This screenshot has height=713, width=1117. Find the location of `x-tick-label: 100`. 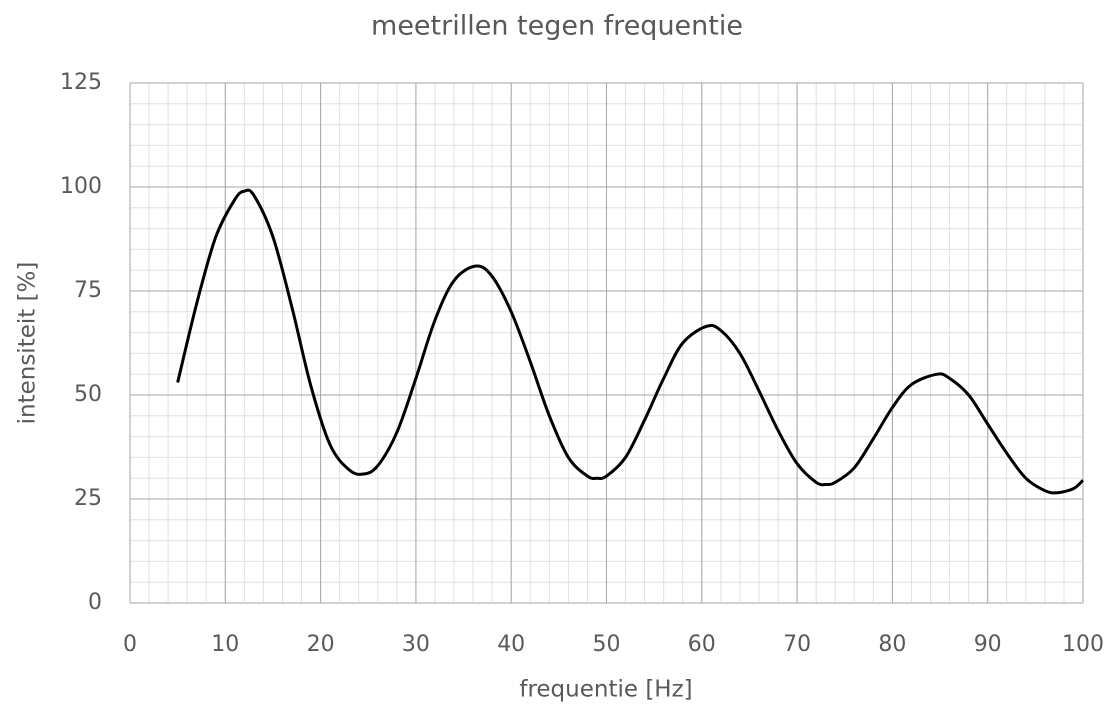

x-tick-label: 100 is located at coordinates (1083, 644).